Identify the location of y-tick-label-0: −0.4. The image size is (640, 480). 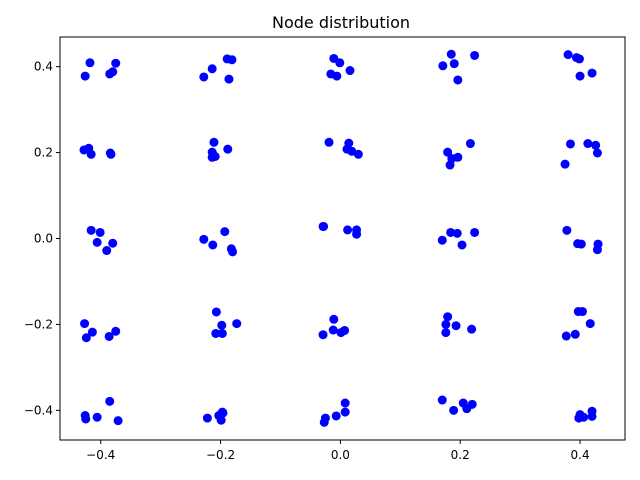
(38, 410).